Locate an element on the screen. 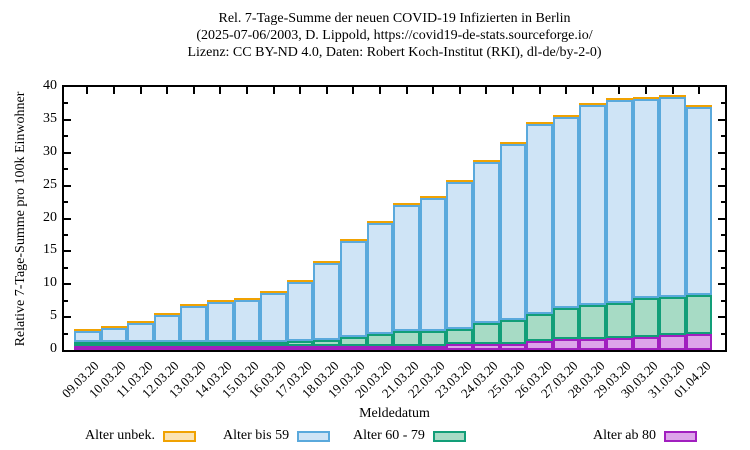 The width and height of the screenshot is (750, 450). bar-10.03.20 is located at coordinates (114, 338).